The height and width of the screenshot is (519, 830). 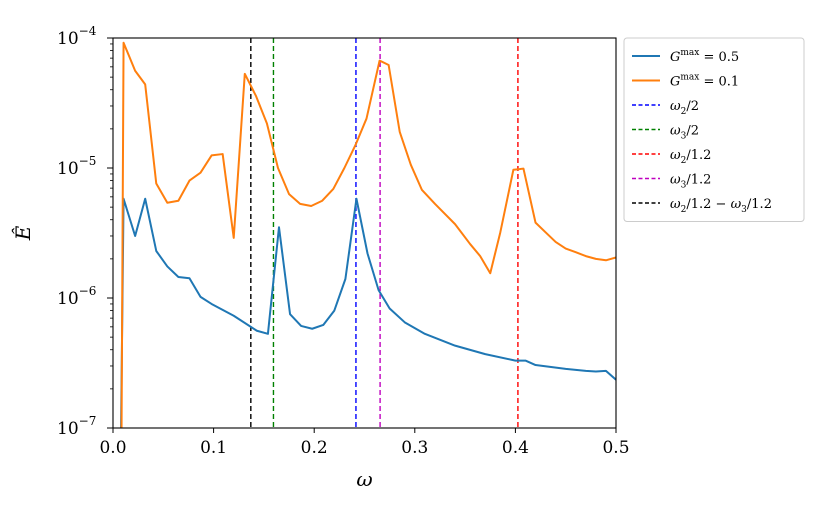 I want to click on legend-box, so click(x=714, y=129).